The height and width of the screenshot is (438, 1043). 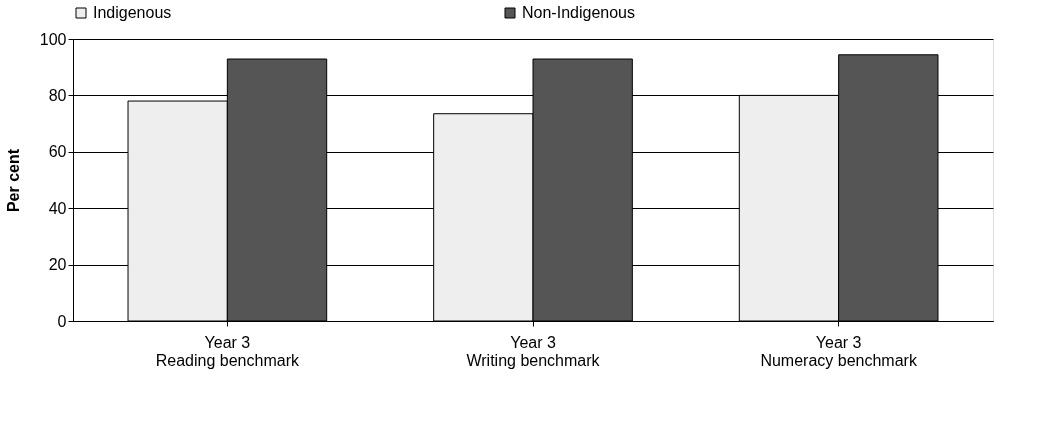 What do you see at coordinates (13, 180) in the screenshot?
I see `y-axis-title: Per cent` at bounding box center [13, 180].